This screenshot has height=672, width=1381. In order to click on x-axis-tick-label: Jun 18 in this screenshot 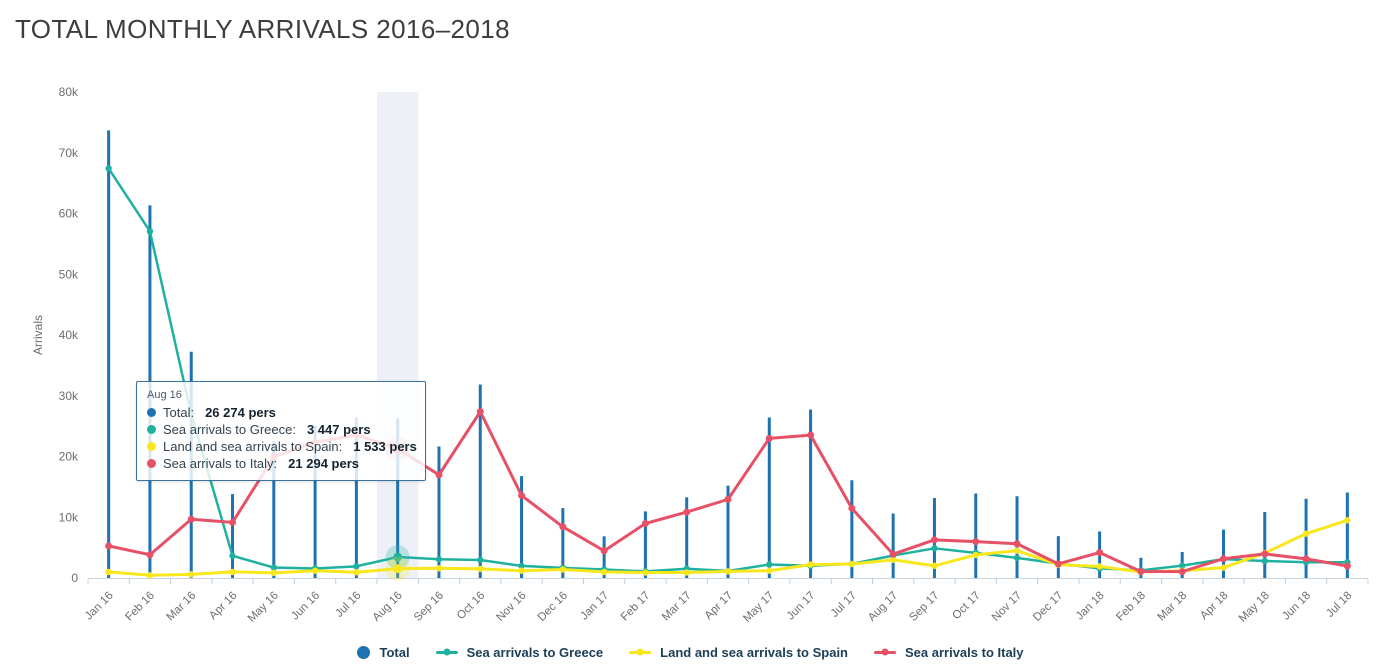, I will do `click(1296, 606)`.